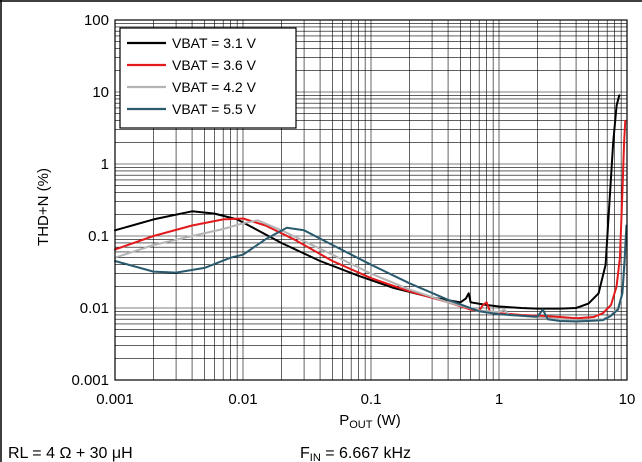 The height and width of the screenshot is (462, 642). What do you see at coordinates (386, 420) in the screenshot?
I see `x-axis-title-unit: (W)` at bounding box center [386, 420].